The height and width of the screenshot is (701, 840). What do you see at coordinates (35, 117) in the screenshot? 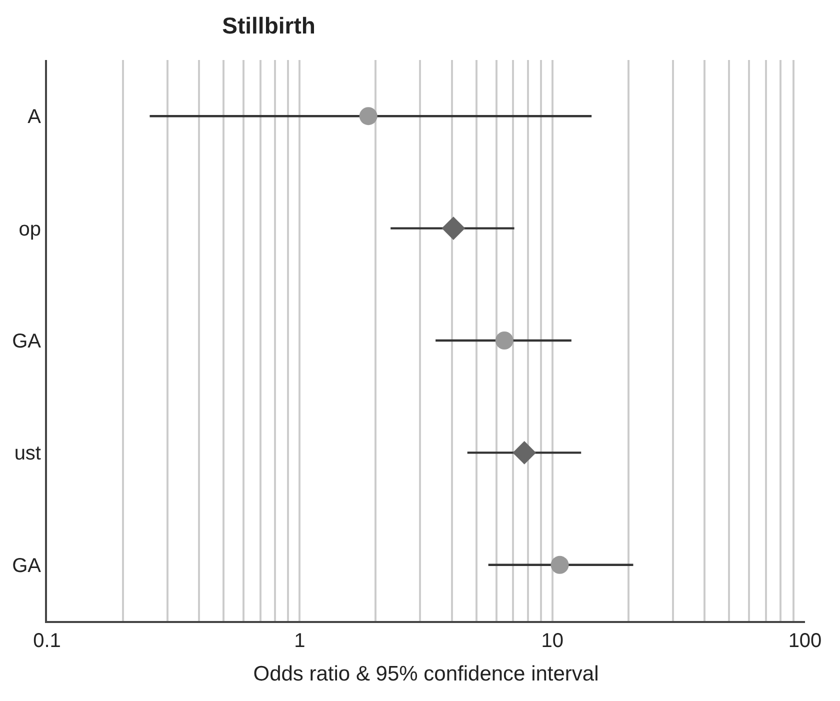
I see `y-tick-label: A` at bounding box center [35, 117].